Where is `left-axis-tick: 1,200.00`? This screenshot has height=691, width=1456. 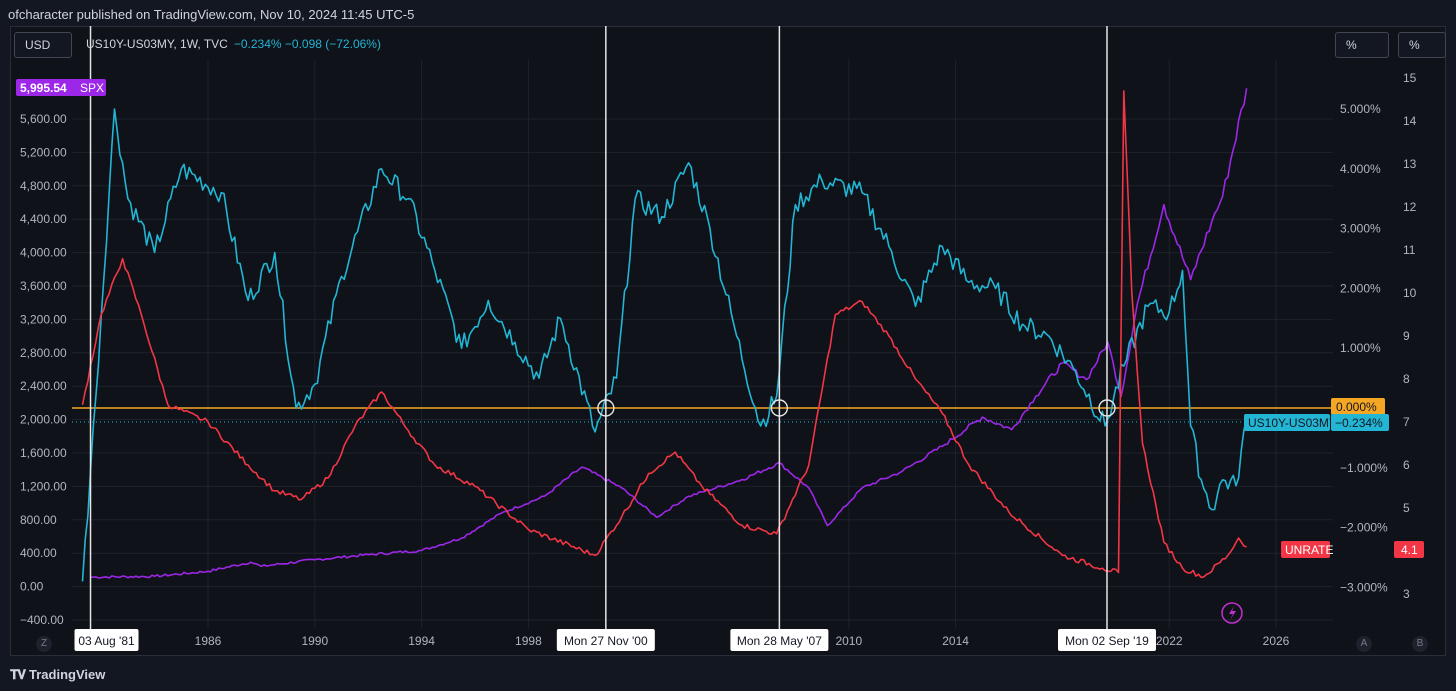
left-axis-tick: 1,200.00 is located at coordinates (43, 486).